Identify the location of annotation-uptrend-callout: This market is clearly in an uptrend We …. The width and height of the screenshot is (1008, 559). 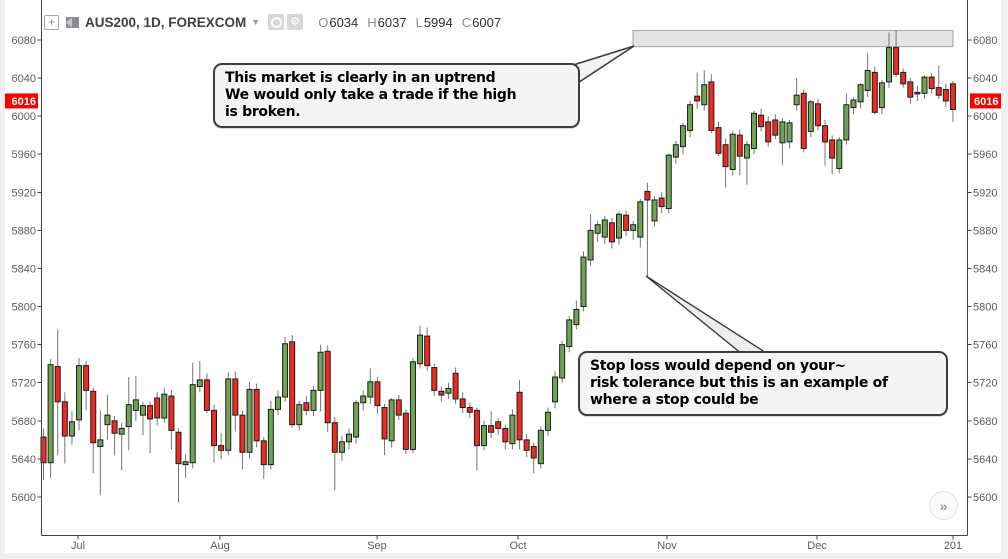
(396, 96).